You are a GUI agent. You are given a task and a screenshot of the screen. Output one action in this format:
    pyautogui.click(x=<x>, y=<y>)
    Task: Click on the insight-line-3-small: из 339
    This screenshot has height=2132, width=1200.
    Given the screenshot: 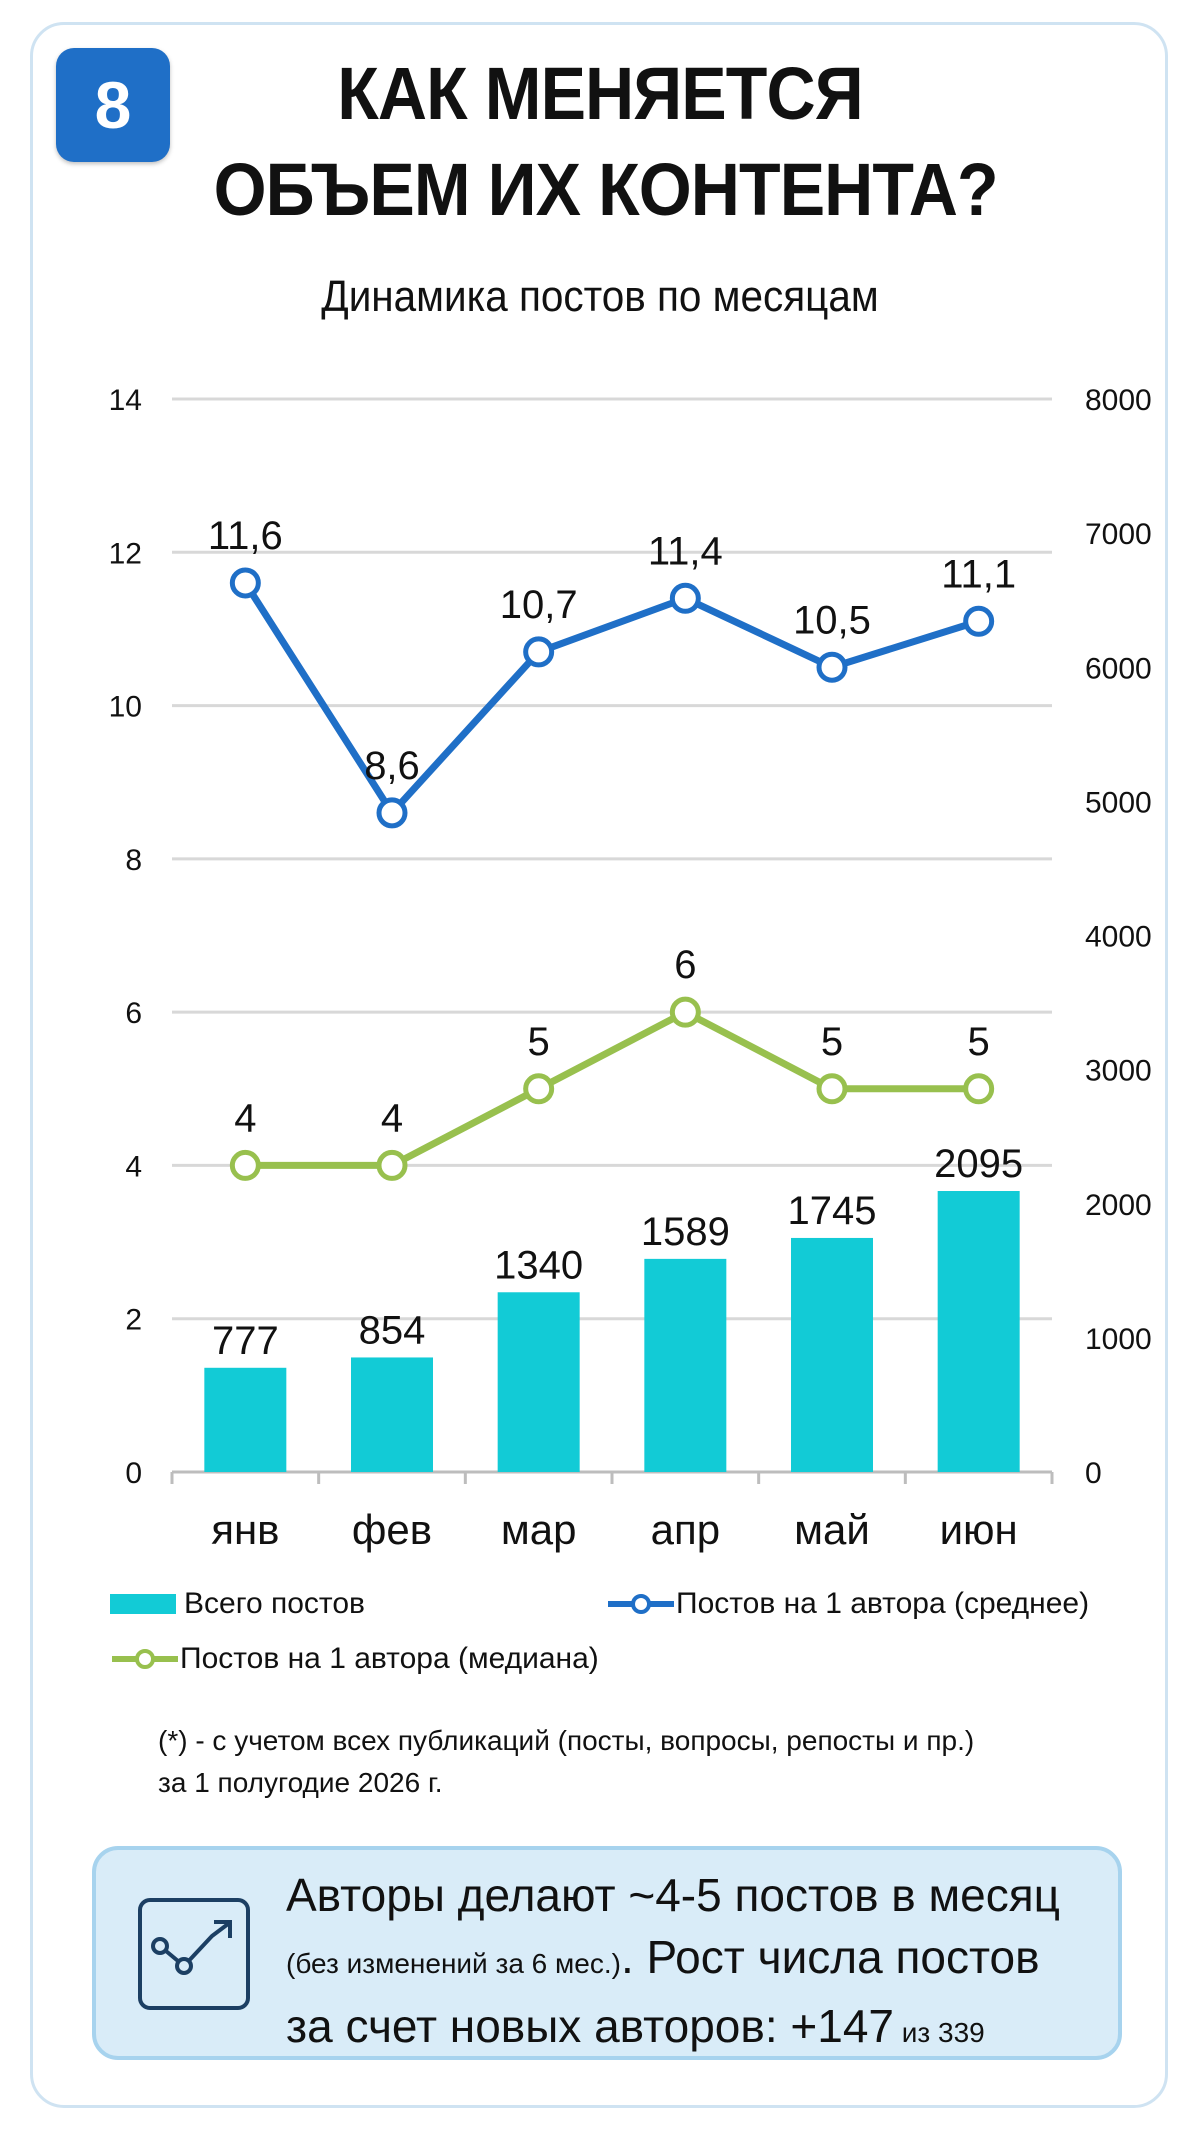 What is the action you would take?
    pyautogui.click(x=939, y=2032)
    